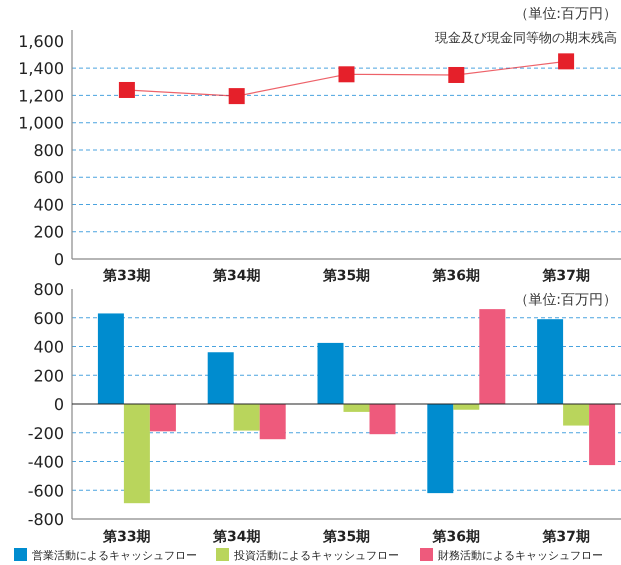  Describe the element at coordinates (46, 462) in the screenshot. I see `y-tick-label: -400` at that location.